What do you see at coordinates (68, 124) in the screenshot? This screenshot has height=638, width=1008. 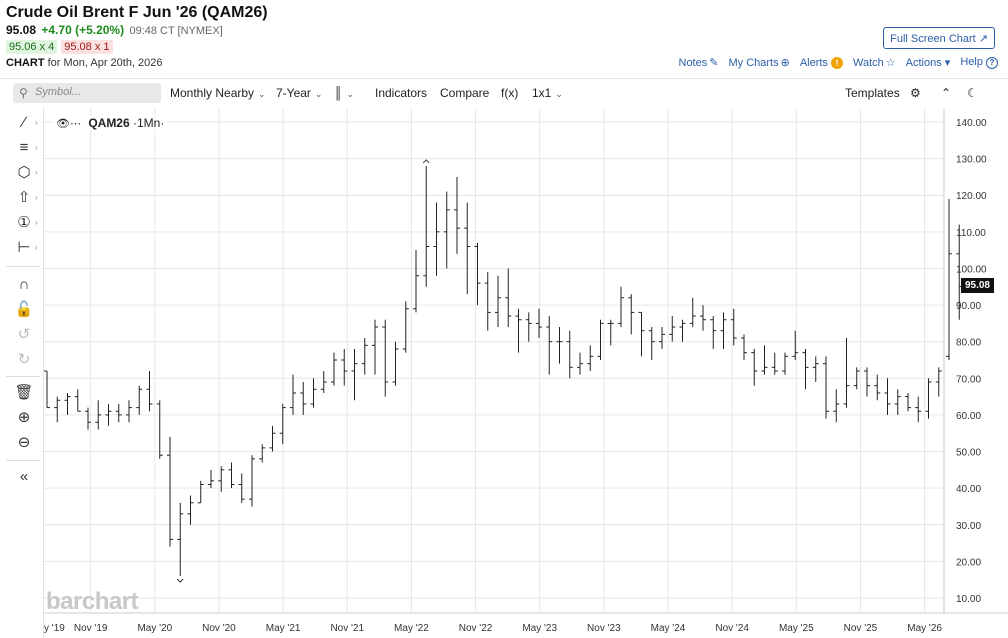 I see `eye-icon: 👁⋯` at bounding box center [68, 124].